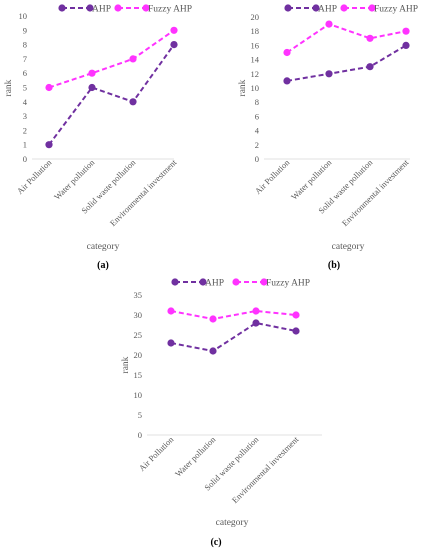  Describe the element at coordinates (138, 315) in the screenshot. I see `y-tick-label: 30` at that location.